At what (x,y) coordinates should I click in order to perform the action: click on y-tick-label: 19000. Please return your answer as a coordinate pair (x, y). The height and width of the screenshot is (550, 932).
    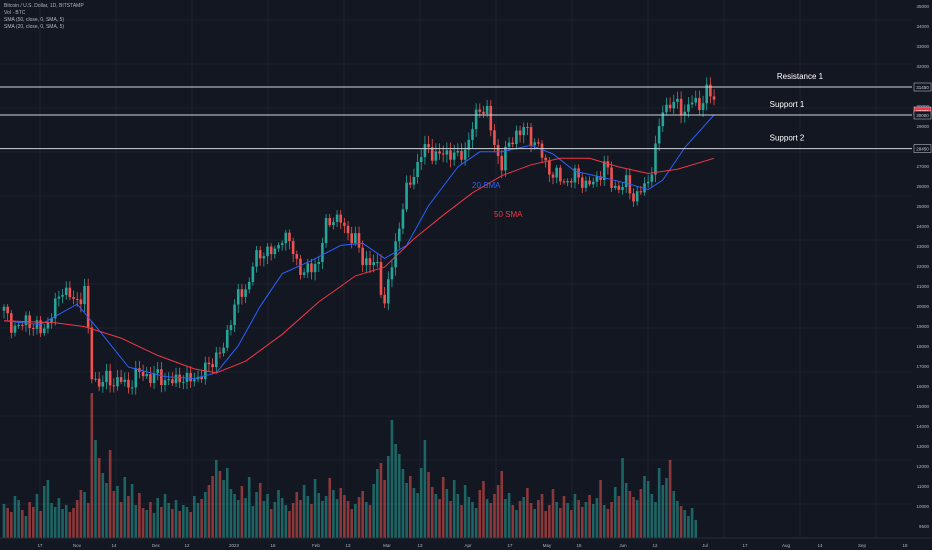
    Looking at the image, I should click on (922, 326).